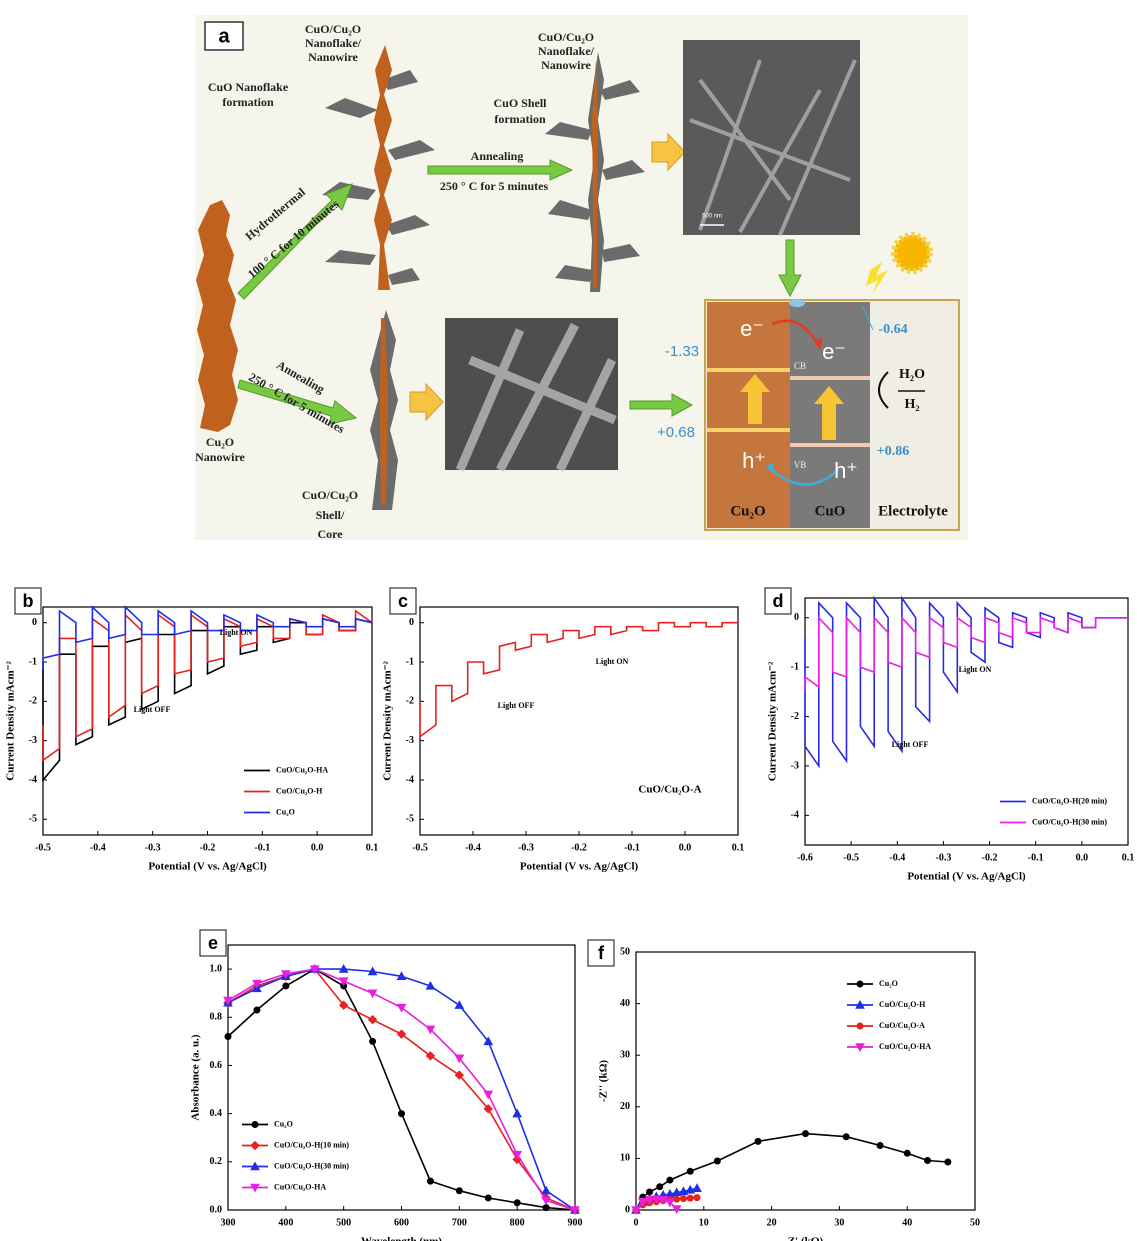  Describe the element at coordinates (33, 779) in the screenshot. I see `y-tick-label: -4` at that location.